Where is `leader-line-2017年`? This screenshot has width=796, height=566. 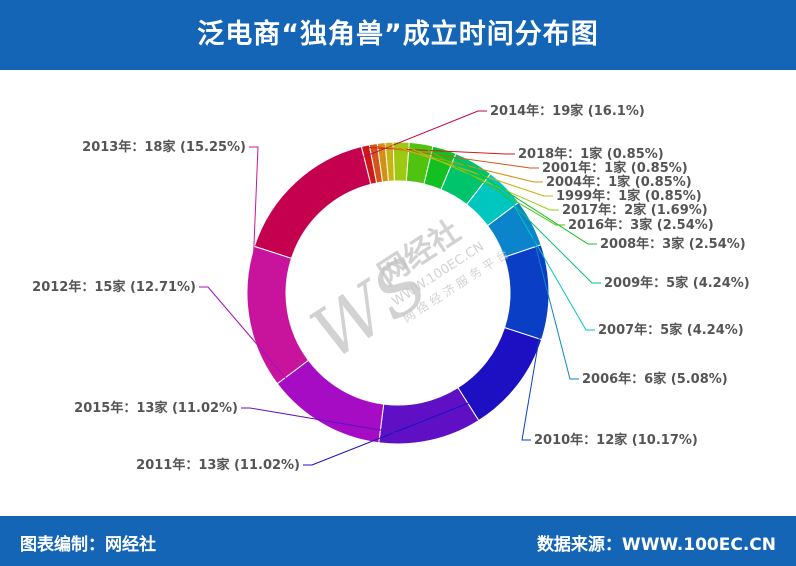 leader-line-2017年 is located at coordinates (479, 177).